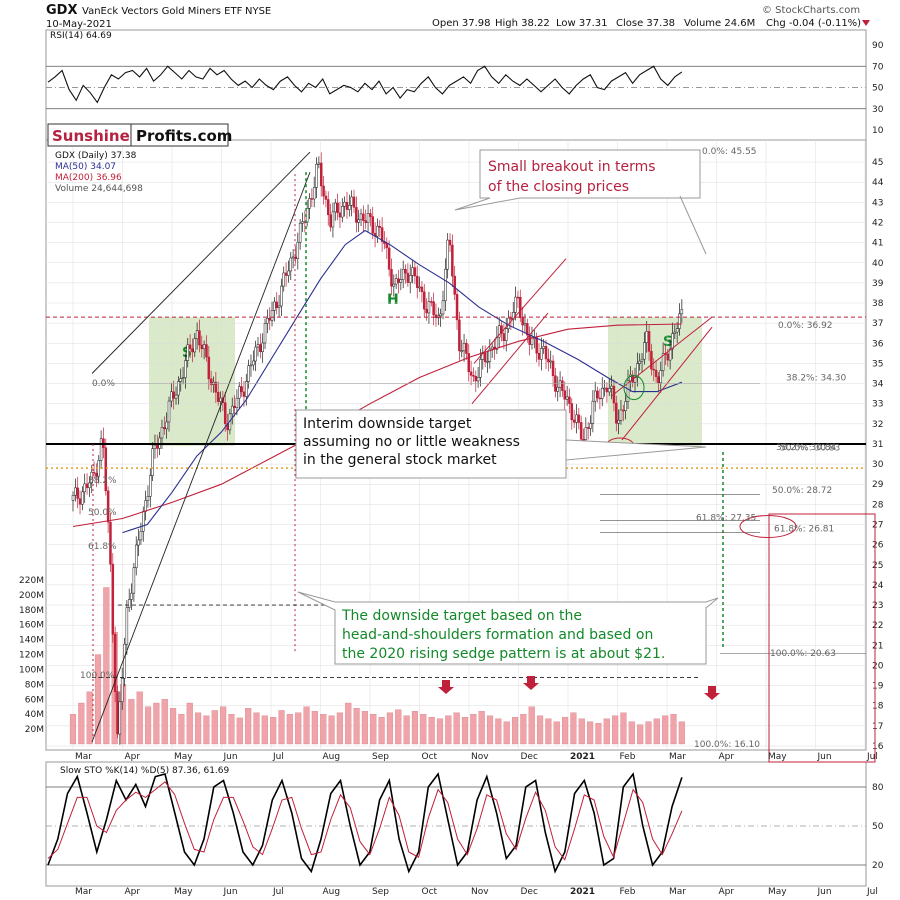  I want to click on price-tick-label: 39, so click(878, 284).